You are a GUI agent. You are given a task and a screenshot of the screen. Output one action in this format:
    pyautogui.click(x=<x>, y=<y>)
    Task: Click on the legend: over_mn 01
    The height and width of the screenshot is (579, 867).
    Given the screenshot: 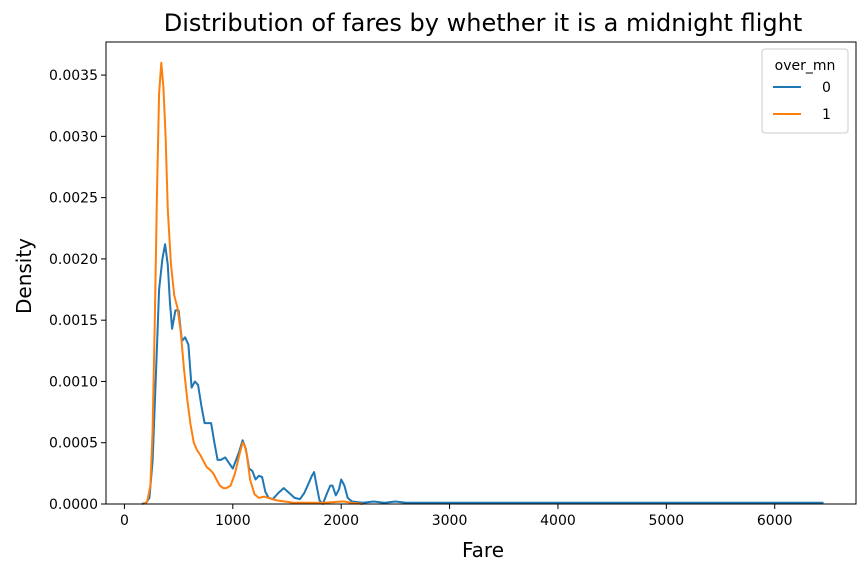 What is the action you would take?
    pyautogui.click(x=805, y=91)
    